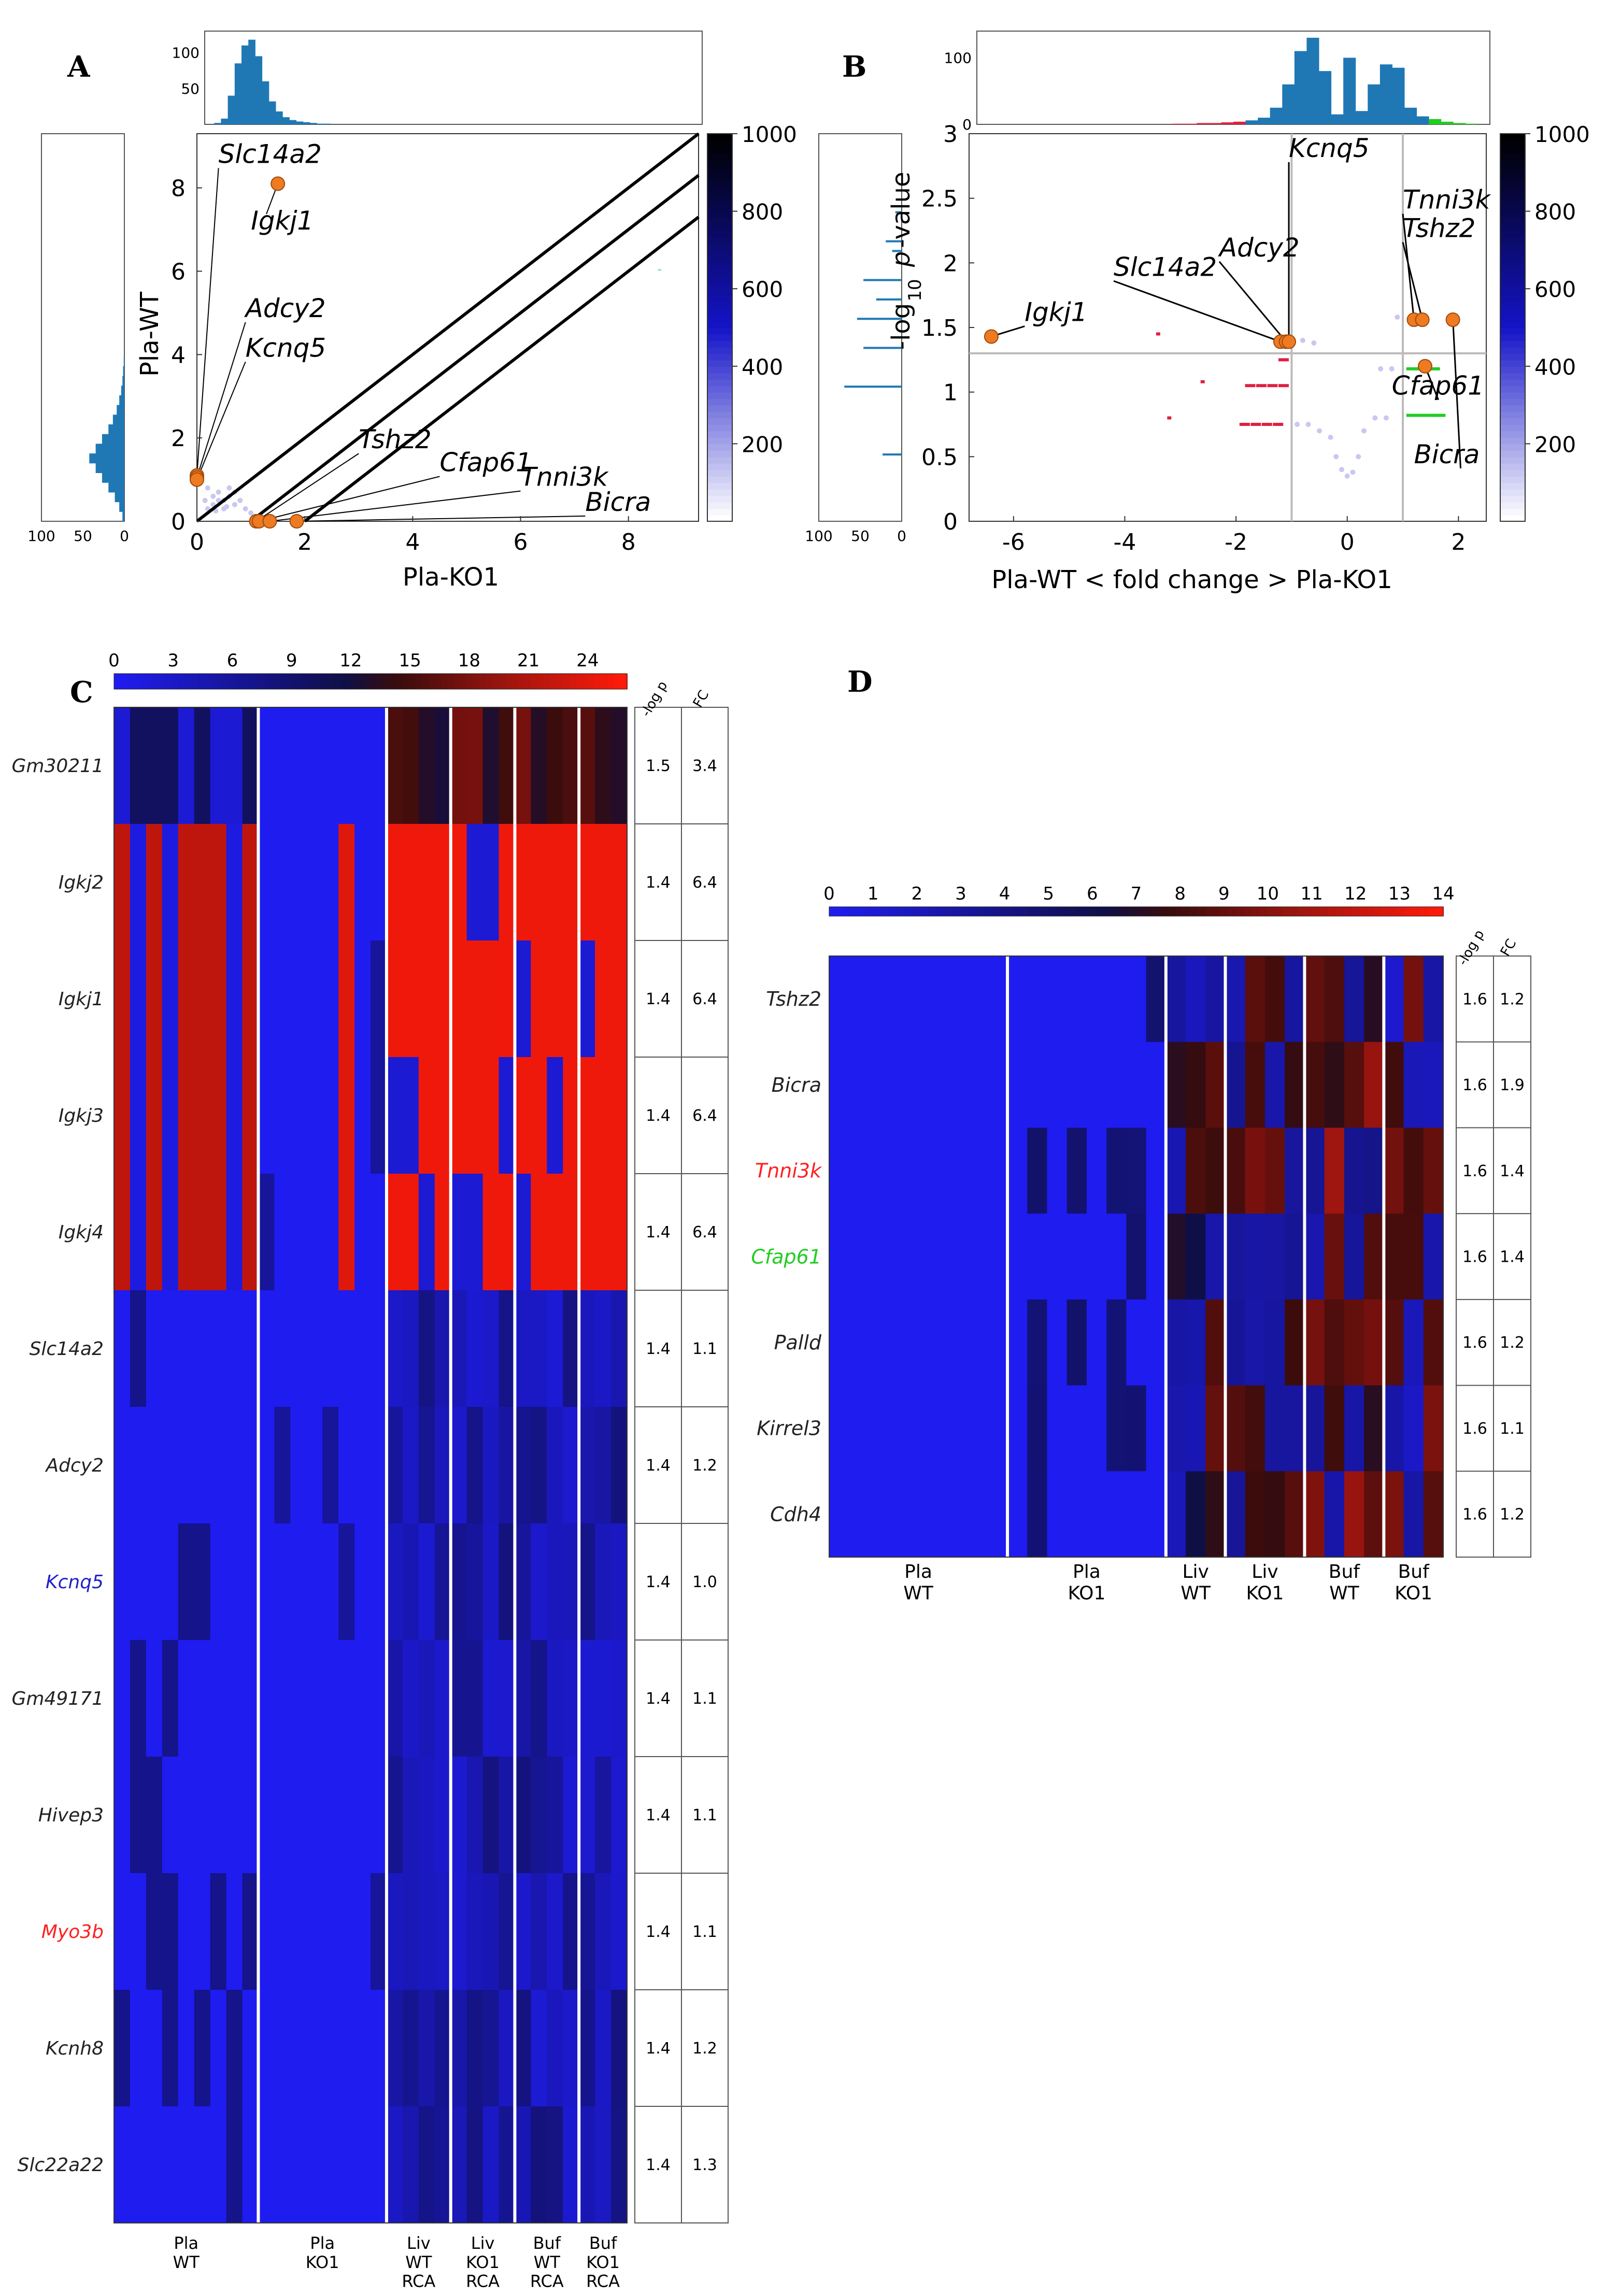 The image size is (1607, 2296). I want to click on panel-b-leader-line, so click(1413, 281).